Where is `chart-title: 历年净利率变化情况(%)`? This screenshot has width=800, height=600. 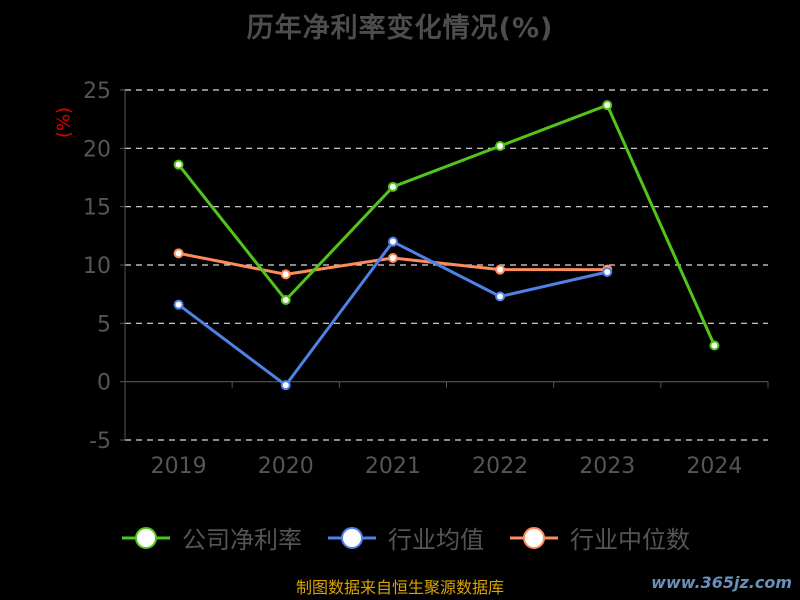 chart-title: 历年净利率变化情况(%) is located at coordinates (400, 28).